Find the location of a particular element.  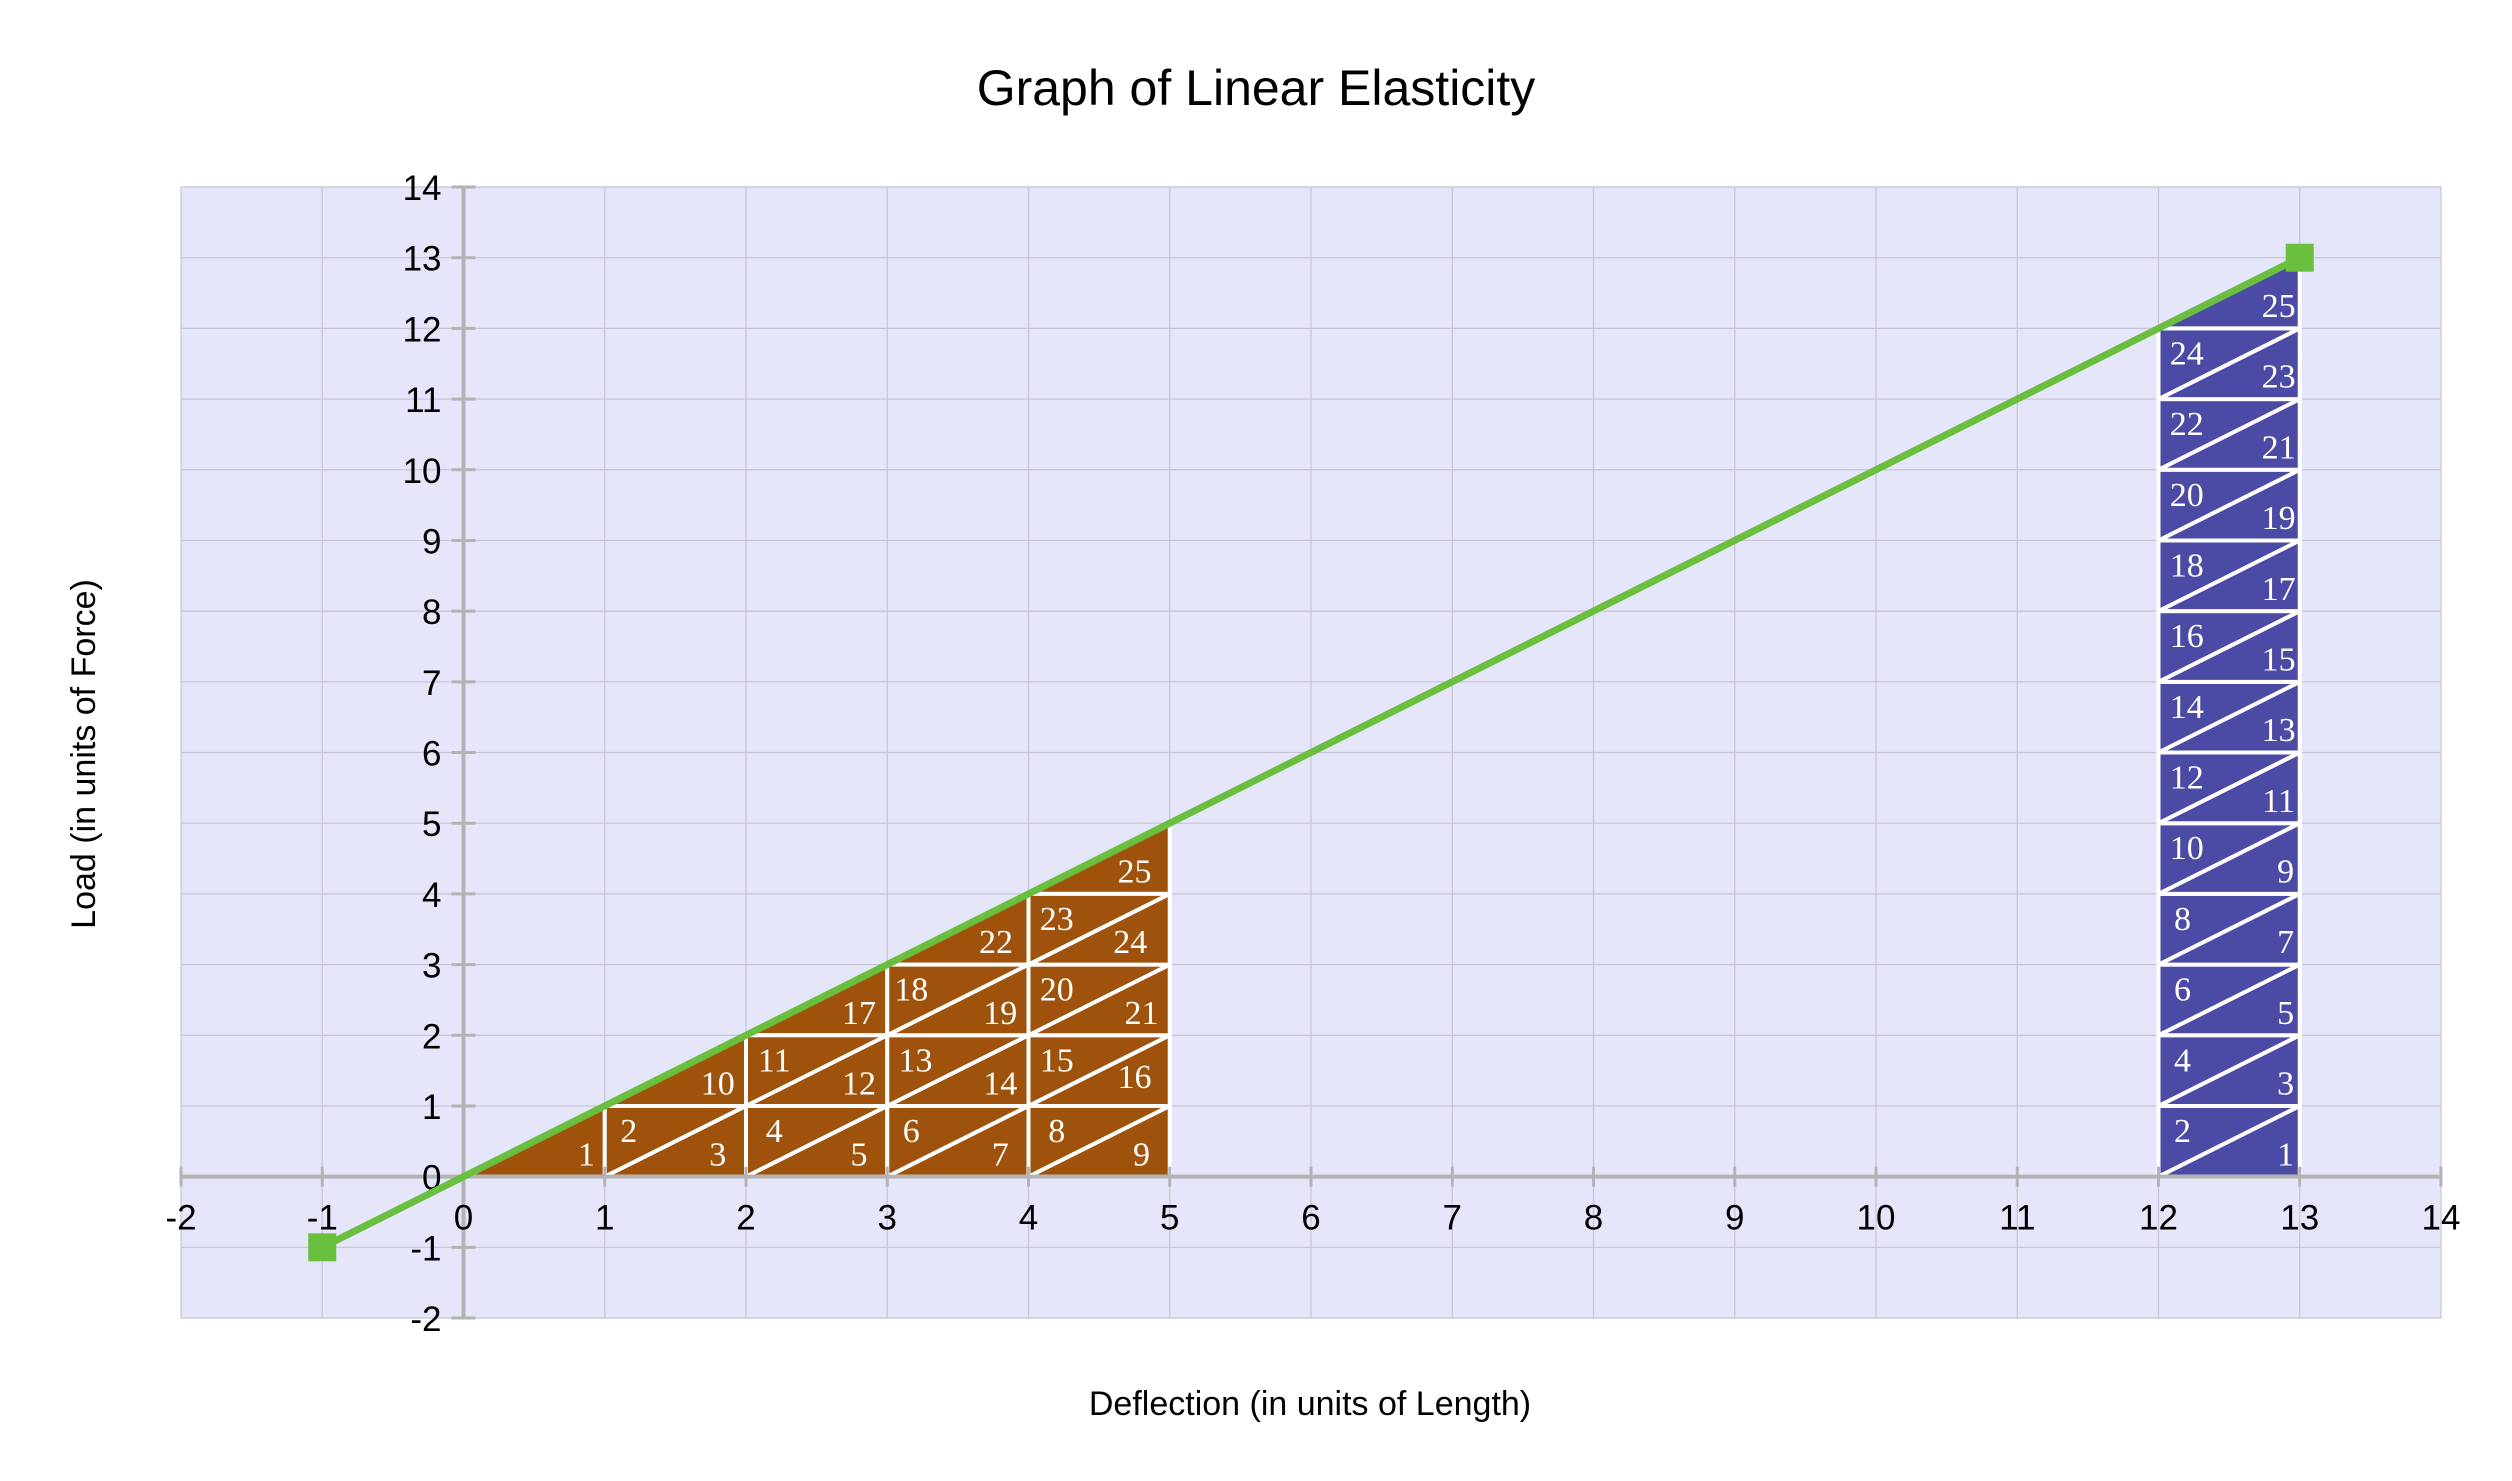

x-tick-label: 8 is located at coordinates (1593, 1218).